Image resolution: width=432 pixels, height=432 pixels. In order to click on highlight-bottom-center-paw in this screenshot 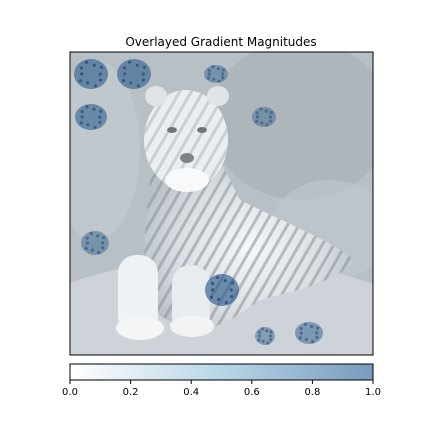, I will do `click(222, 290)`.